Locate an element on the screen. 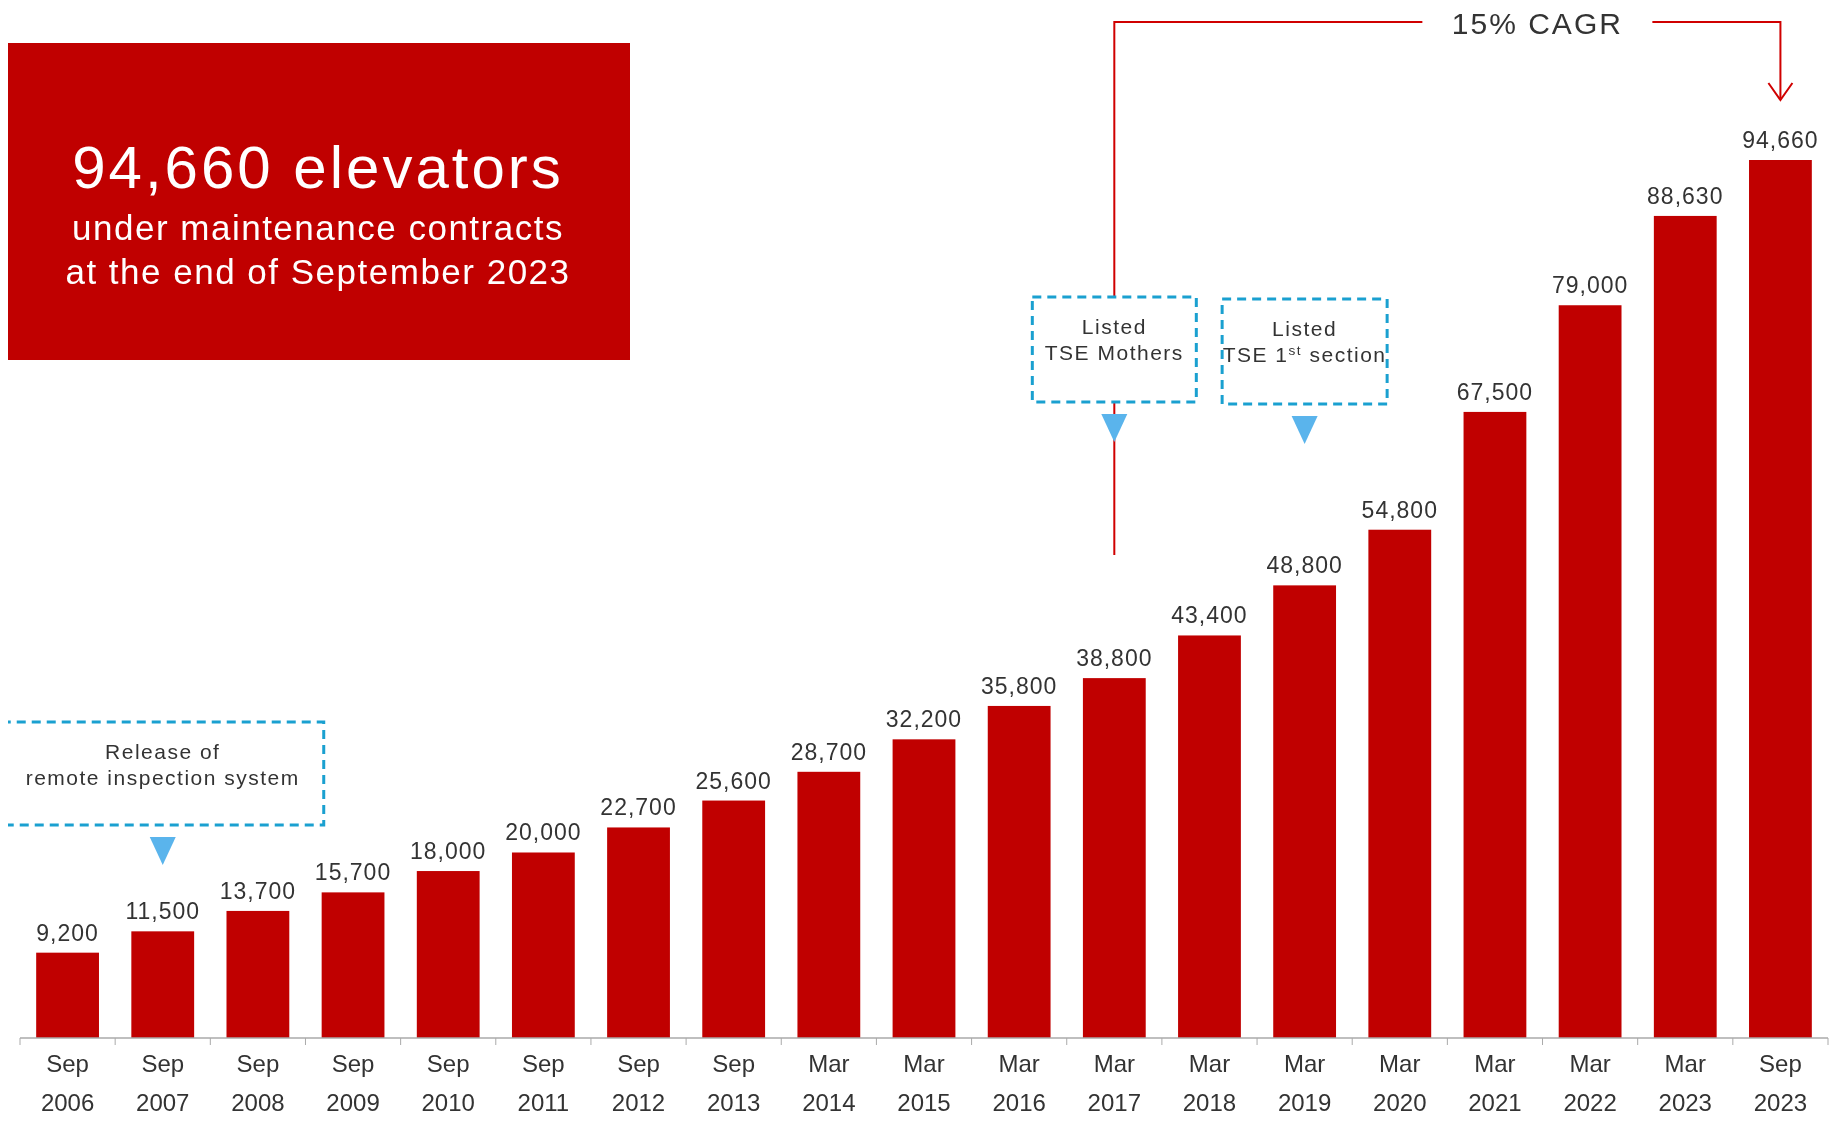 This screenshot has height=1122, width=1837. annotation: Listed TSE 1$^{st}$ section is located at coordinates (1304, 341).